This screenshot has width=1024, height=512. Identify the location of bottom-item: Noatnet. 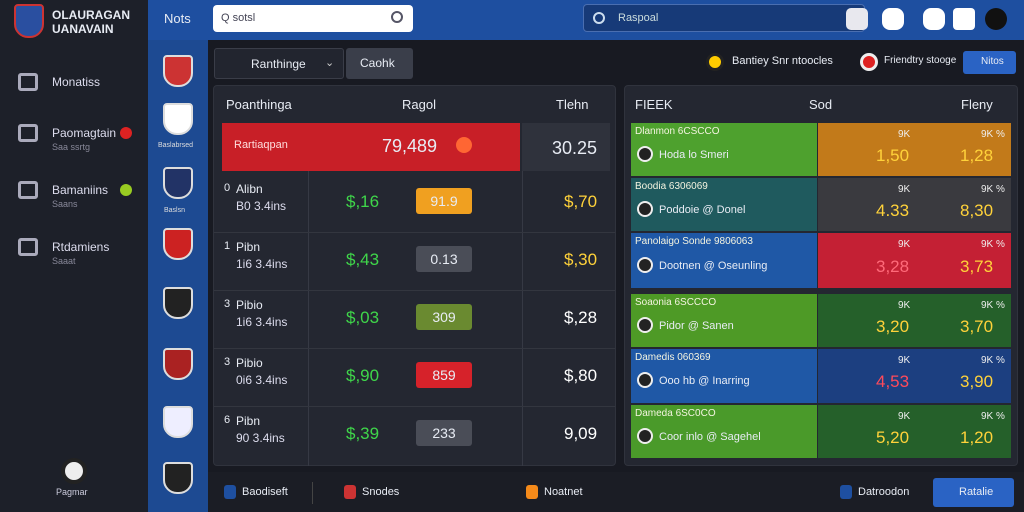
(563, 492).